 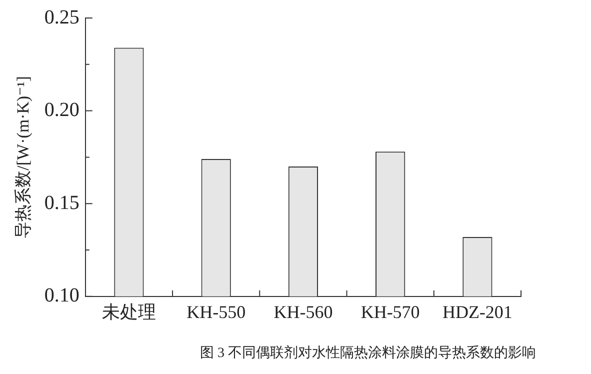 What do you see at coordinates (62, 295) in the screenshot?
I see `y-tick-label: 0.10` at bounding box center [62, 295].